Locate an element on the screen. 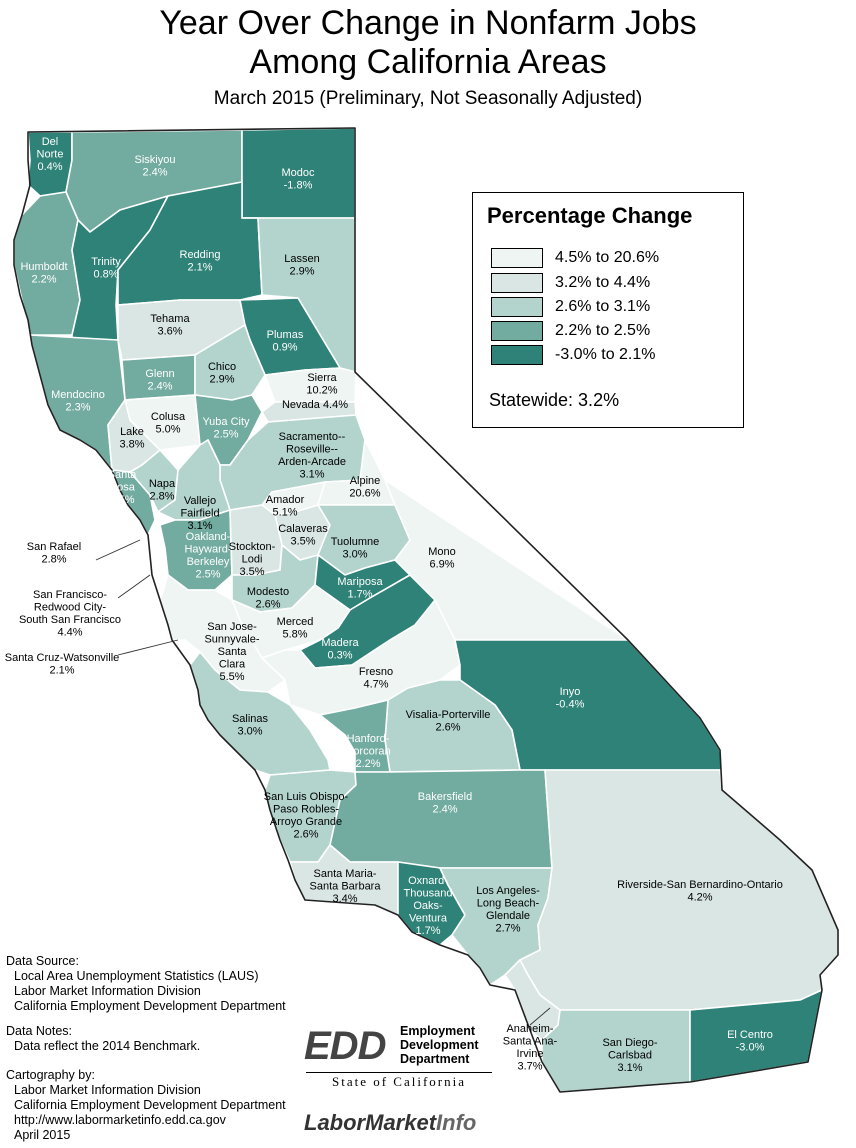 Image resolution: width=856 pixels, height=1148 pixels. area-label-line: Paso Robles- is located at coordinates (306, 810).